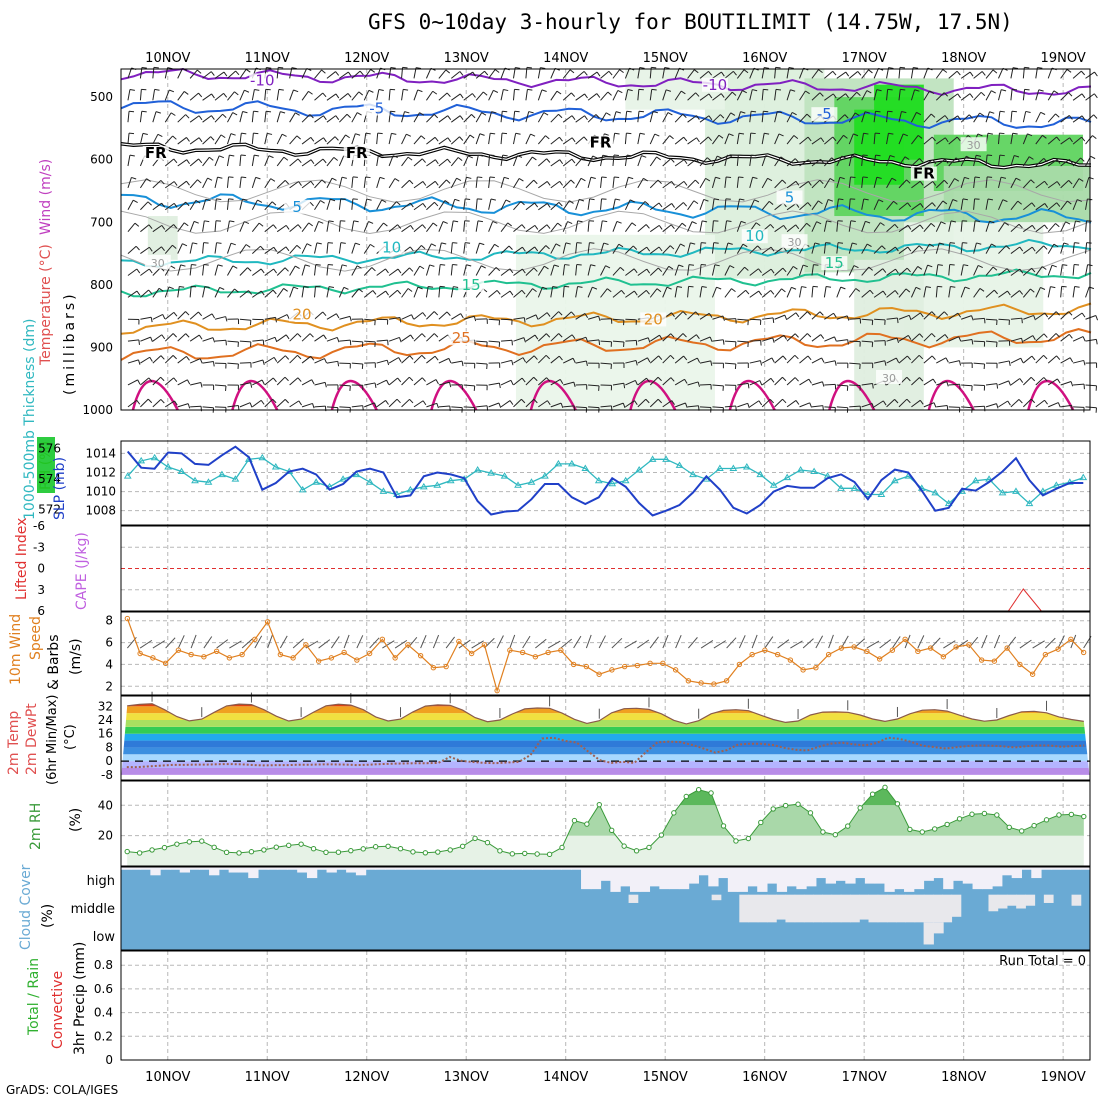 The height and width of the screenshot is (1104, 1100). Describe the element at coordinates (76, 656) in the screenshot. I see `ylabel-part: (m/s)` at that location.